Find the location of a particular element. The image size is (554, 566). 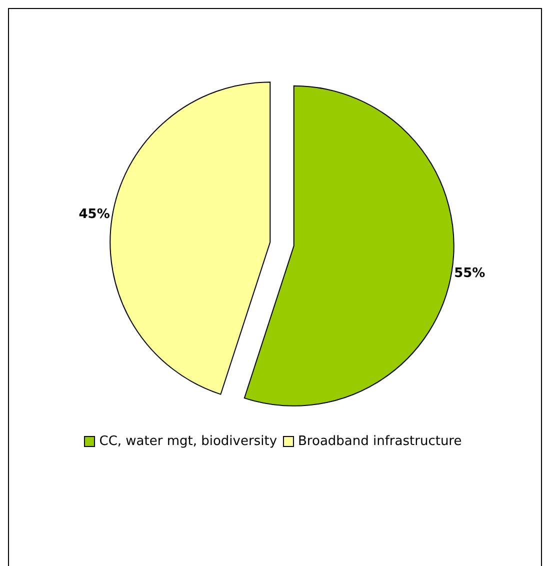

data-label: 45% is located at coordinates (94, 214).